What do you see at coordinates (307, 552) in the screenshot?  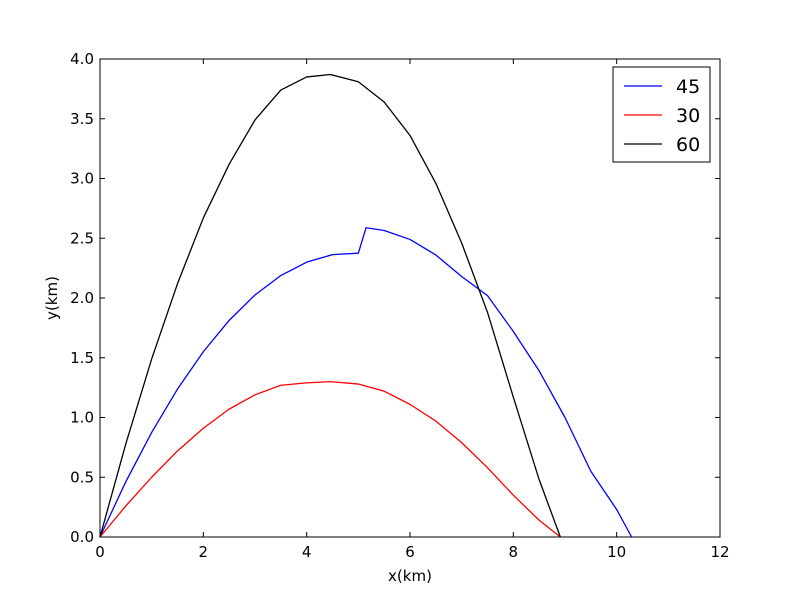 I see `x-tick-label: 4` at bounding box center [307, 552].